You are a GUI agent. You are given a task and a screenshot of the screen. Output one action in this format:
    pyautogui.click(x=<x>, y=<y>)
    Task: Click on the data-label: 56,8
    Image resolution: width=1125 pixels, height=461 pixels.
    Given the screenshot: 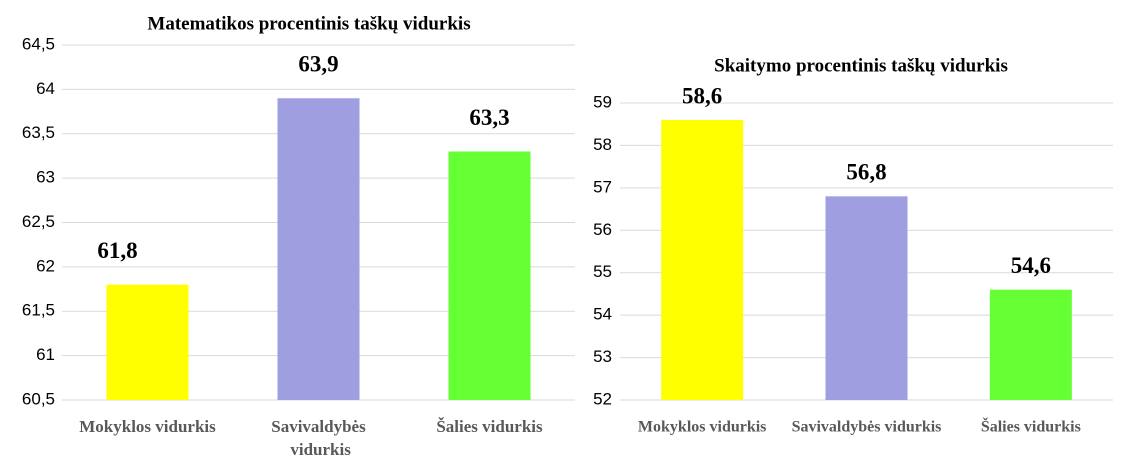 What is the action you would take?
    pyautogui.click(x=866, y=172)
    